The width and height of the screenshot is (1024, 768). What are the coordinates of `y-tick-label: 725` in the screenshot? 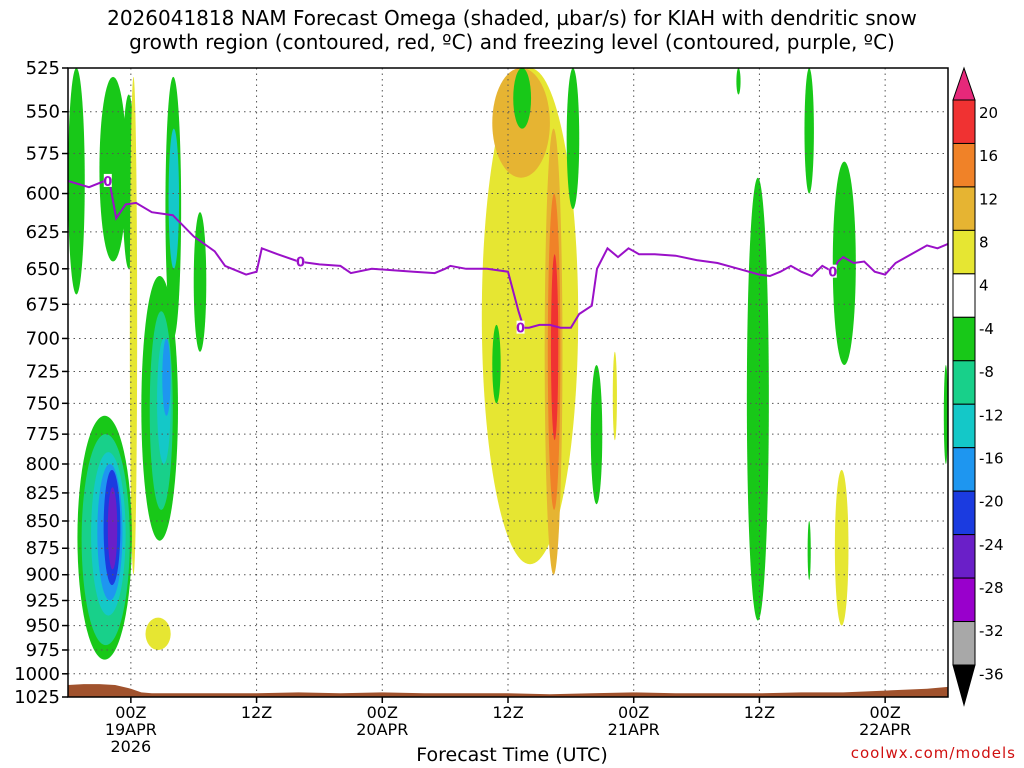 It's located at (43, 371).